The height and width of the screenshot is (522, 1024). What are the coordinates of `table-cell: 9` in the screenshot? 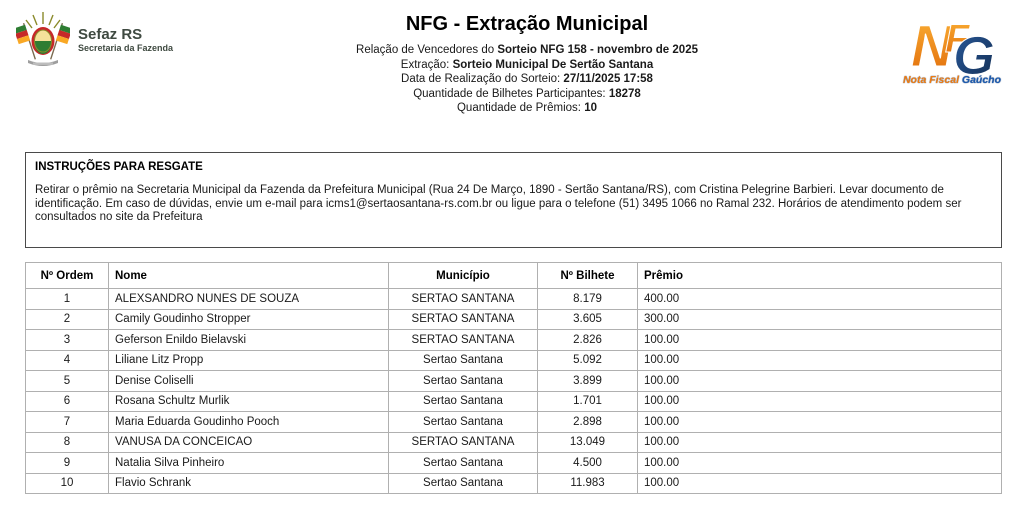 It's located at (67, 463).